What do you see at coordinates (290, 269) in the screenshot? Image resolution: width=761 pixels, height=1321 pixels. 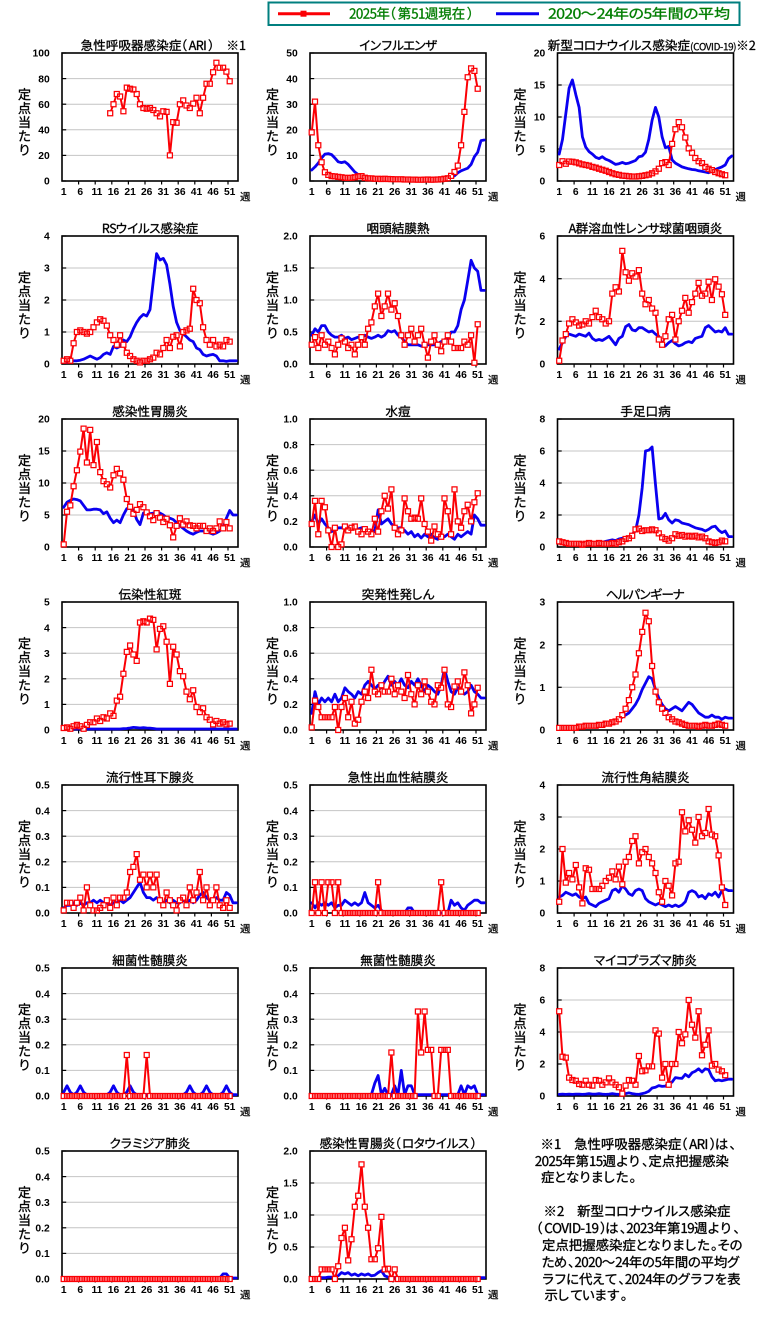 I see `svg-text: 1.5` at bounding box center [290, 269].